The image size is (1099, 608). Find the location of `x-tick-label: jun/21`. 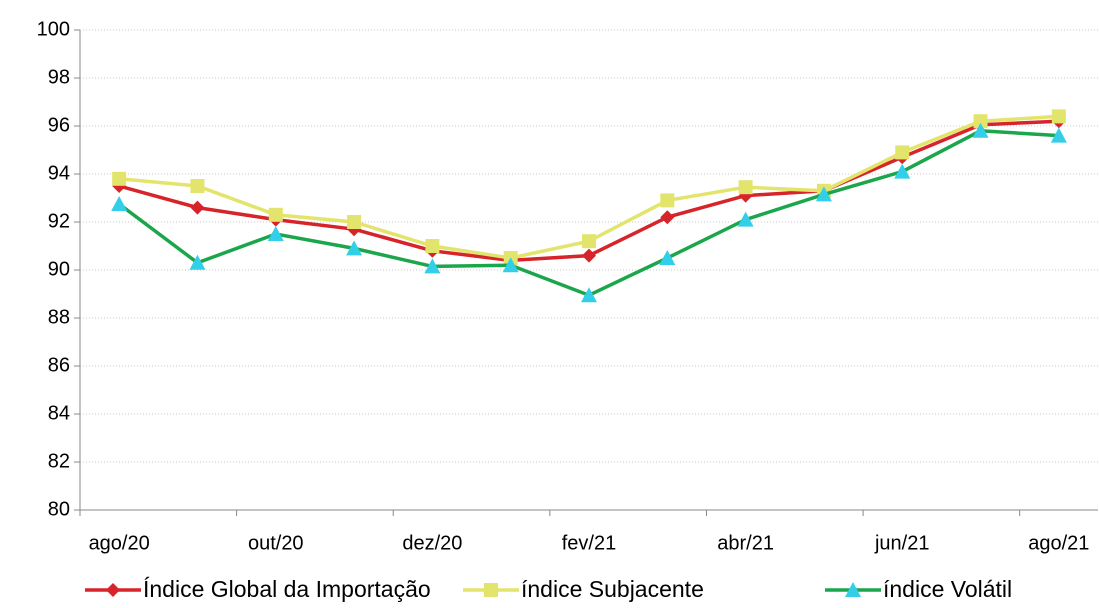

x-tick-label: jun/21 is located at coordinates (902, 543).